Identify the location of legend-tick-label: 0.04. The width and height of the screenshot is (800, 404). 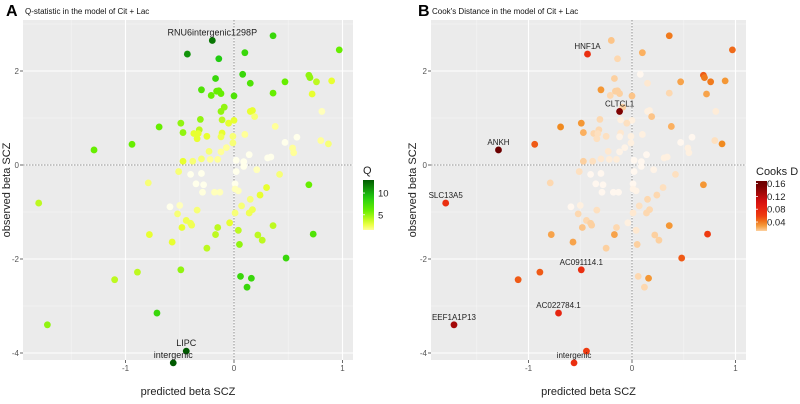
(776, 223).